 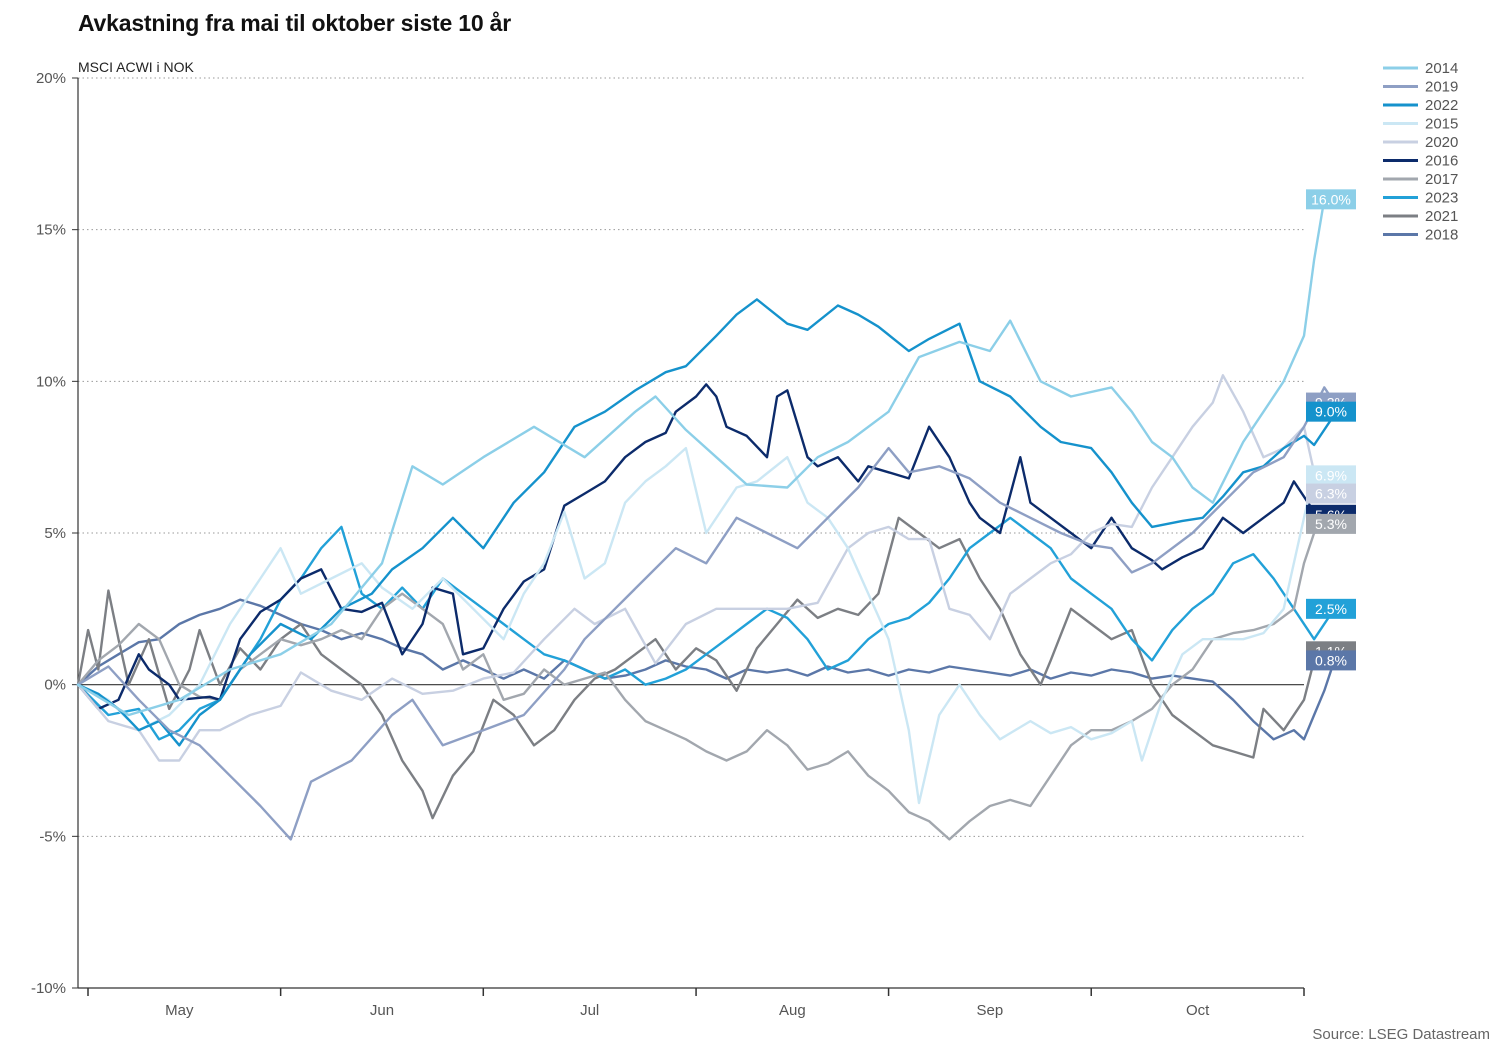 I want to click on end-label-2020: 6.3%, so click(x=1331, y=493).